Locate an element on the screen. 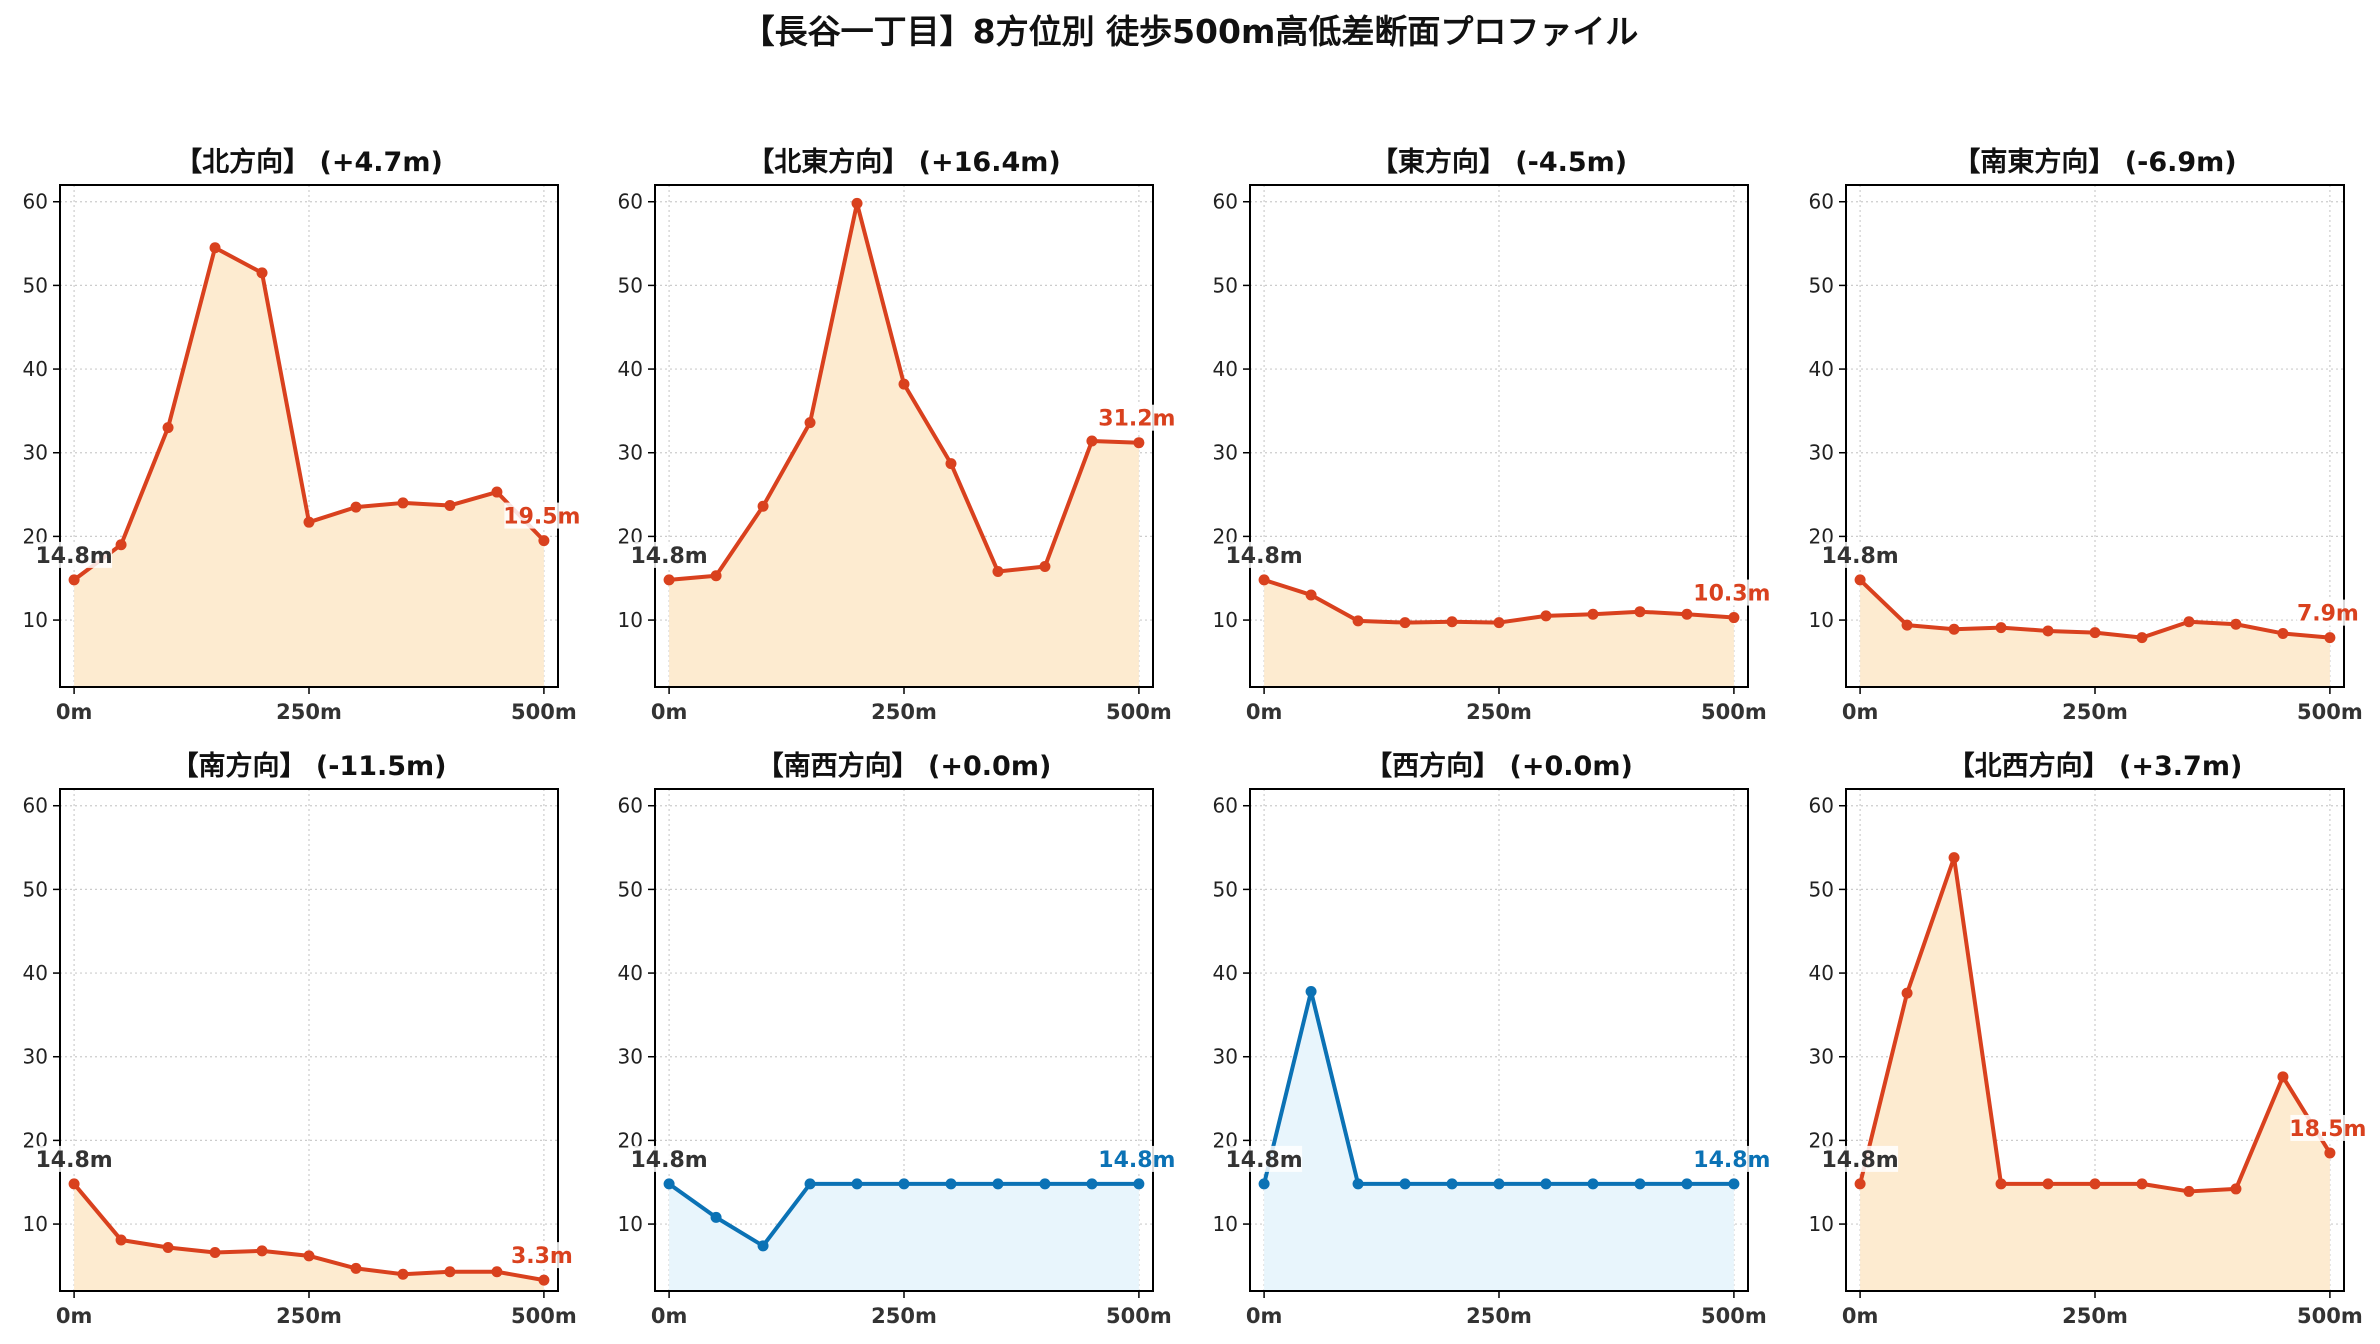  y-tick-label: 50 is located at coordinates (1821, 889).